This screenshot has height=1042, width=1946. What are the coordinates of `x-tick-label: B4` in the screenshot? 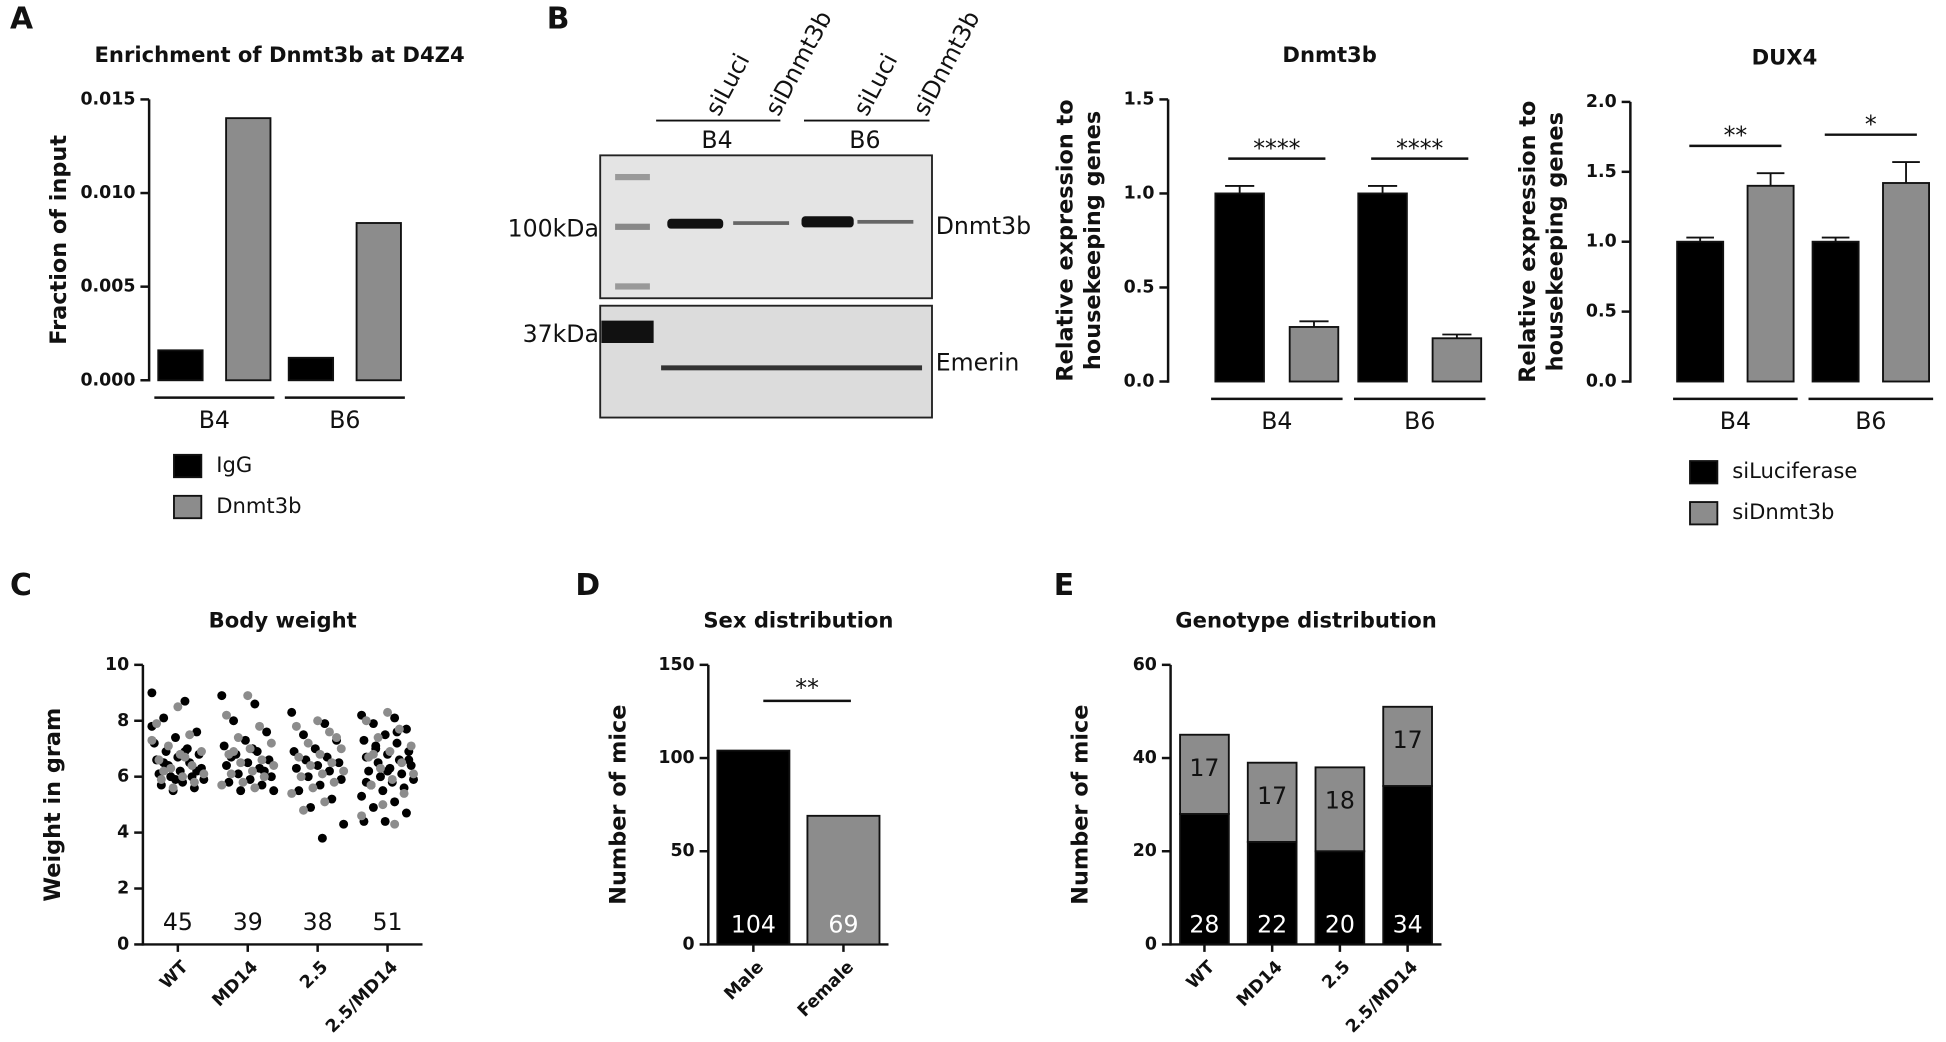 It's located at (1276, 421).